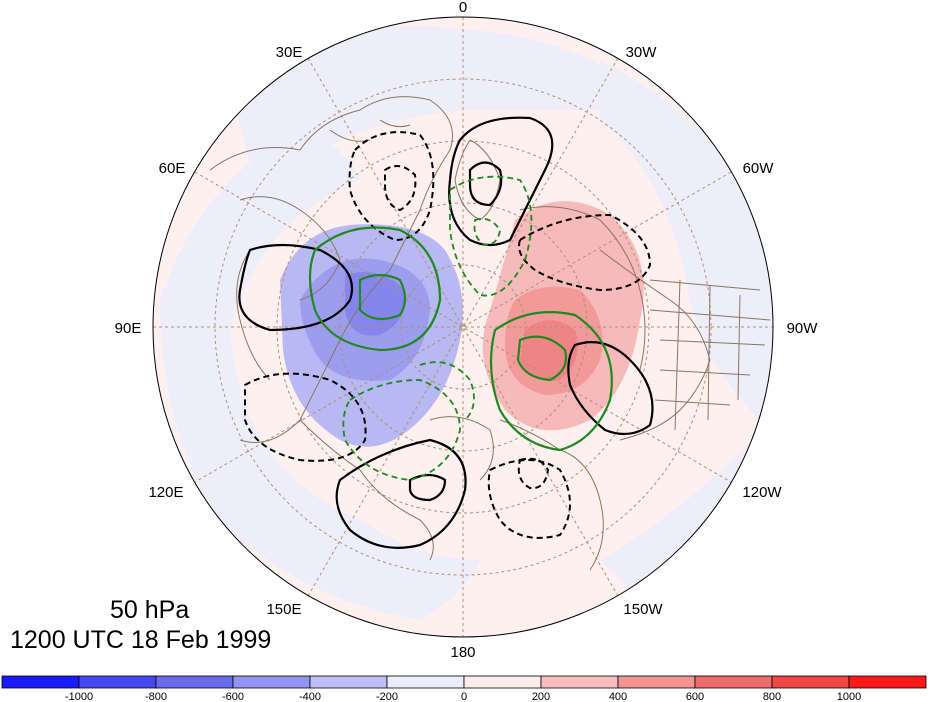  Describe the element at coordinates (79, 696) in the screenshot. I see `colorbar-tick-label: -1000` at that location.